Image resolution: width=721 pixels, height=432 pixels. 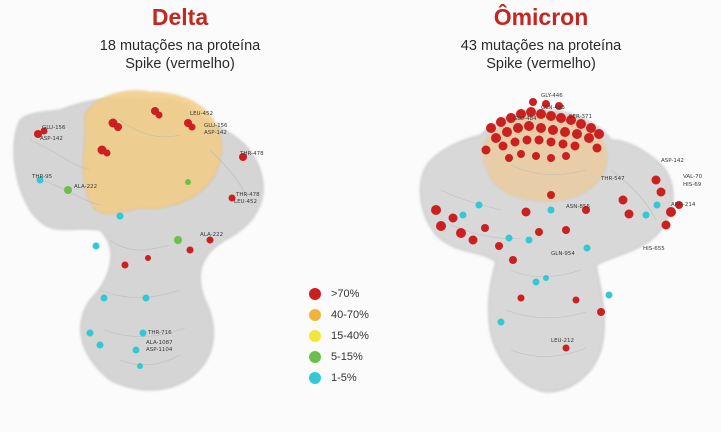 I want to click on residue-label: THR-716, so click(x=159, y=333).